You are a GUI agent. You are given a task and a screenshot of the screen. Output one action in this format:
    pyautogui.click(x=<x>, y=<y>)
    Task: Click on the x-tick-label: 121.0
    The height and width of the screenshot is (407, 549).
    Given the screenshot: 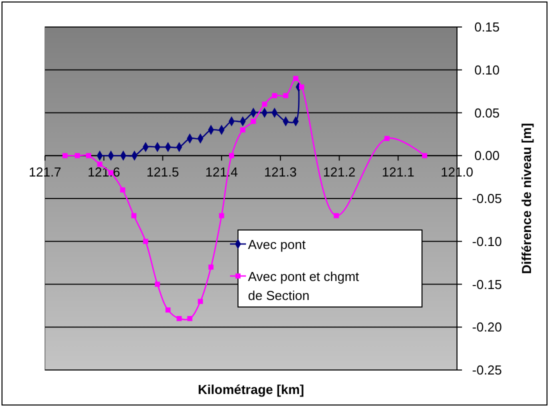 What is the action you would take?
    pyautogui.click(x=457, y=172)
    